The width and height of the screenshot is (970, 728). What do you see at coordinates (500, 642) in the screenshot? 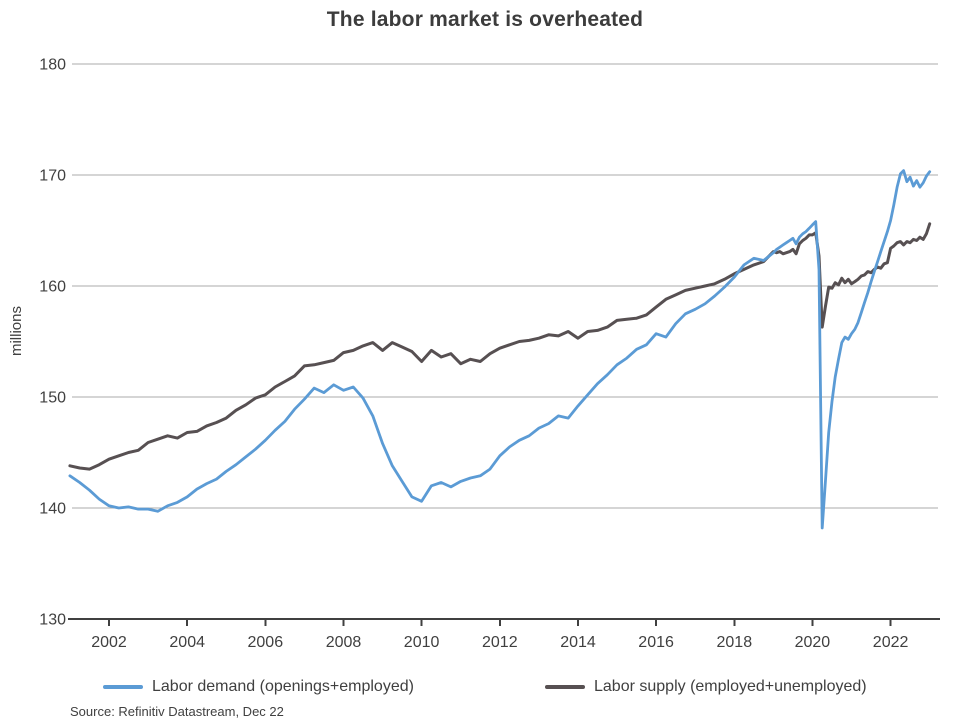
I see `x-tick-label: 2012` at bounding box center [500, 642].